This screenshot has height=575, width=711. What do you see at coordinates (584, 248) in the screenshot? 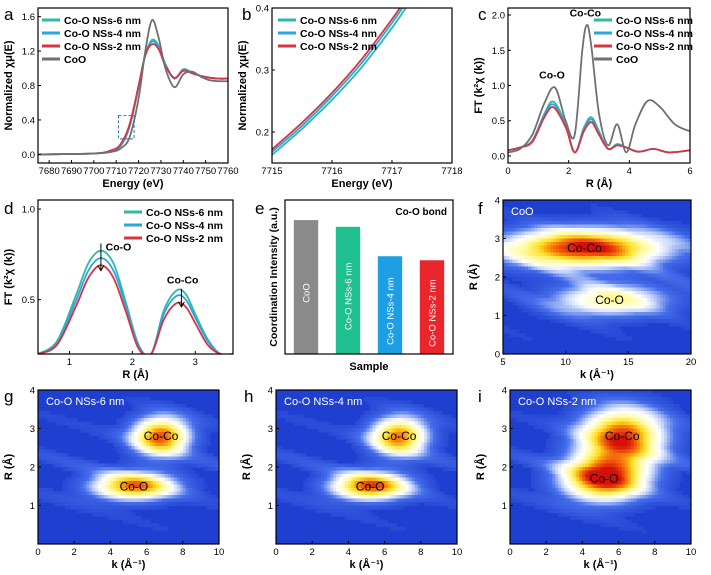
I see `peak-label: Co-Co` at bounding box center [584, 248].